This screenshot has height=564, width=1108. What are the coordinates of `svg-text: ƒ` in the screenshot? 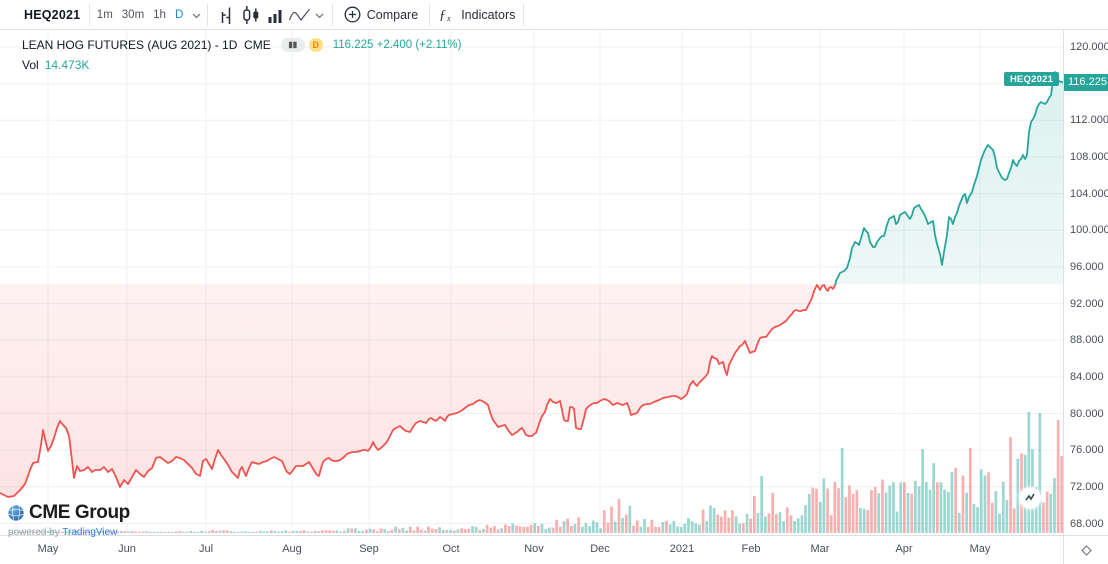 It's located at (442, 15).